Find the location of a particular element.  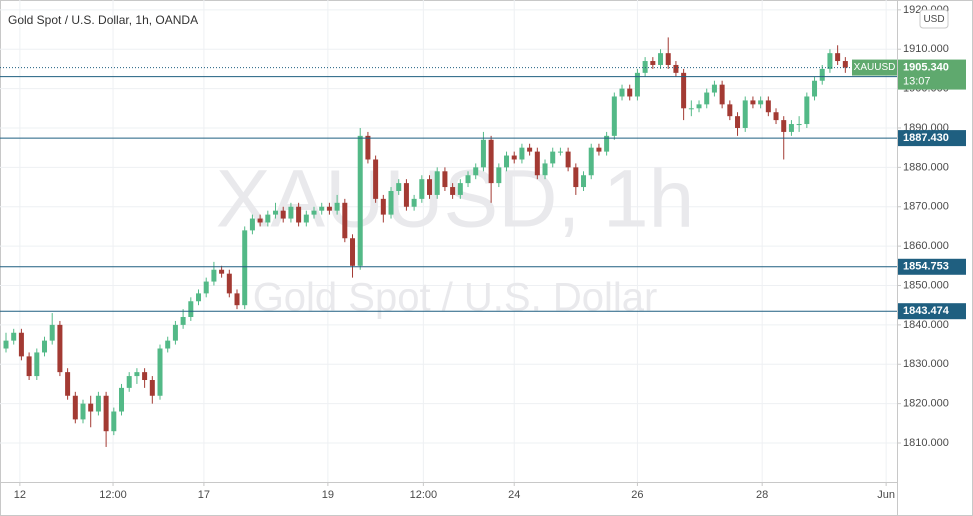

x-tick-label: 26 is located at coordinates (637, 495).